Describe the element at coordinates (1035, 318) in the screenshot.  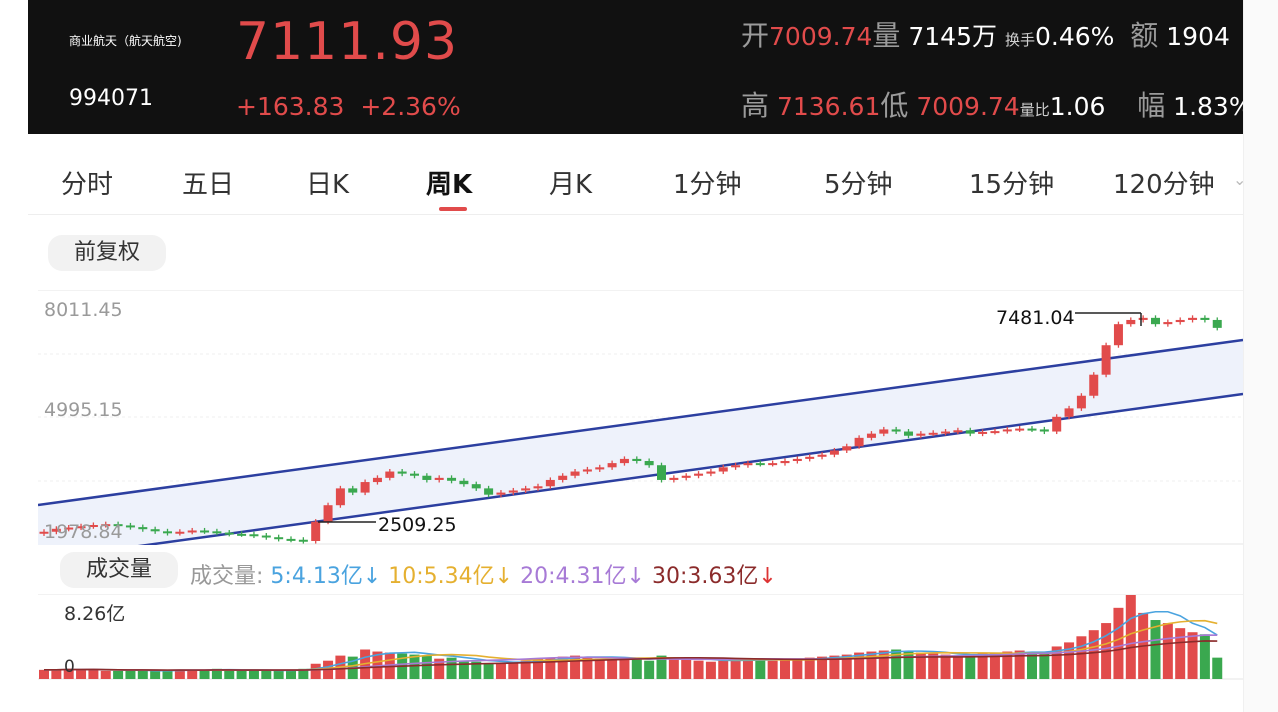
I see `max-annotation: 7481.04` at that location.